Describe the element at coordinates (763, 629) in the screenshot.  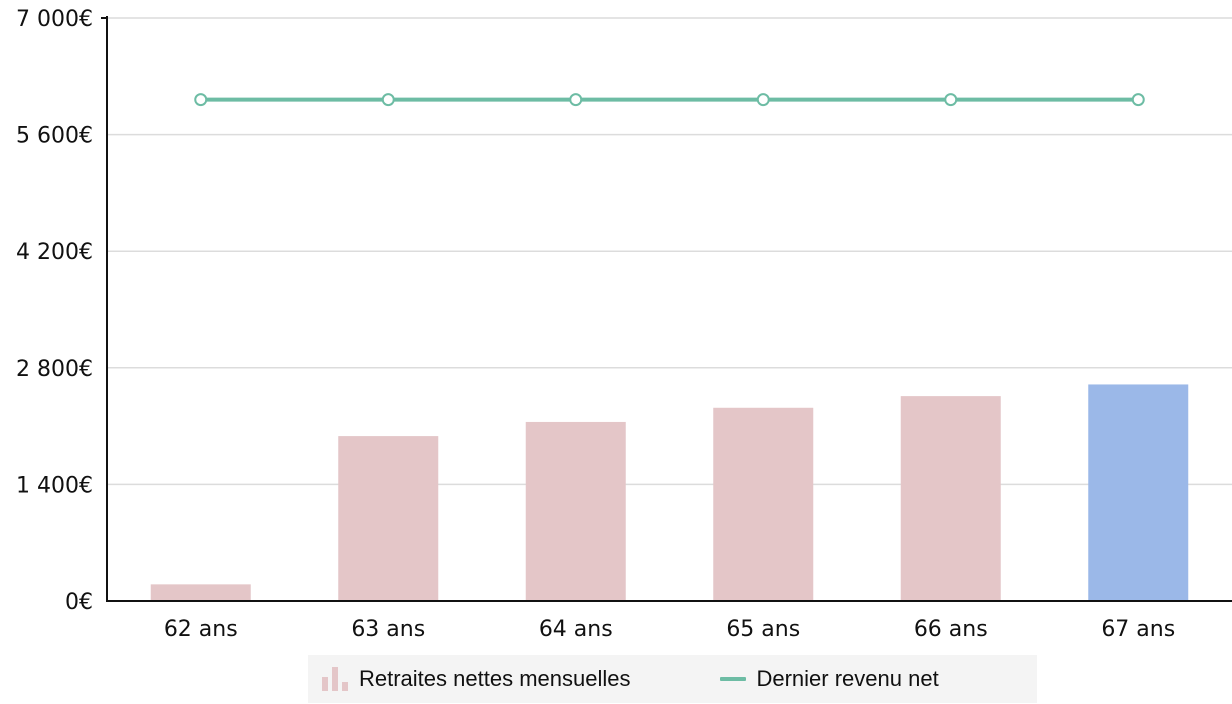
I see `x-tick-label: 65 ans` at that location.